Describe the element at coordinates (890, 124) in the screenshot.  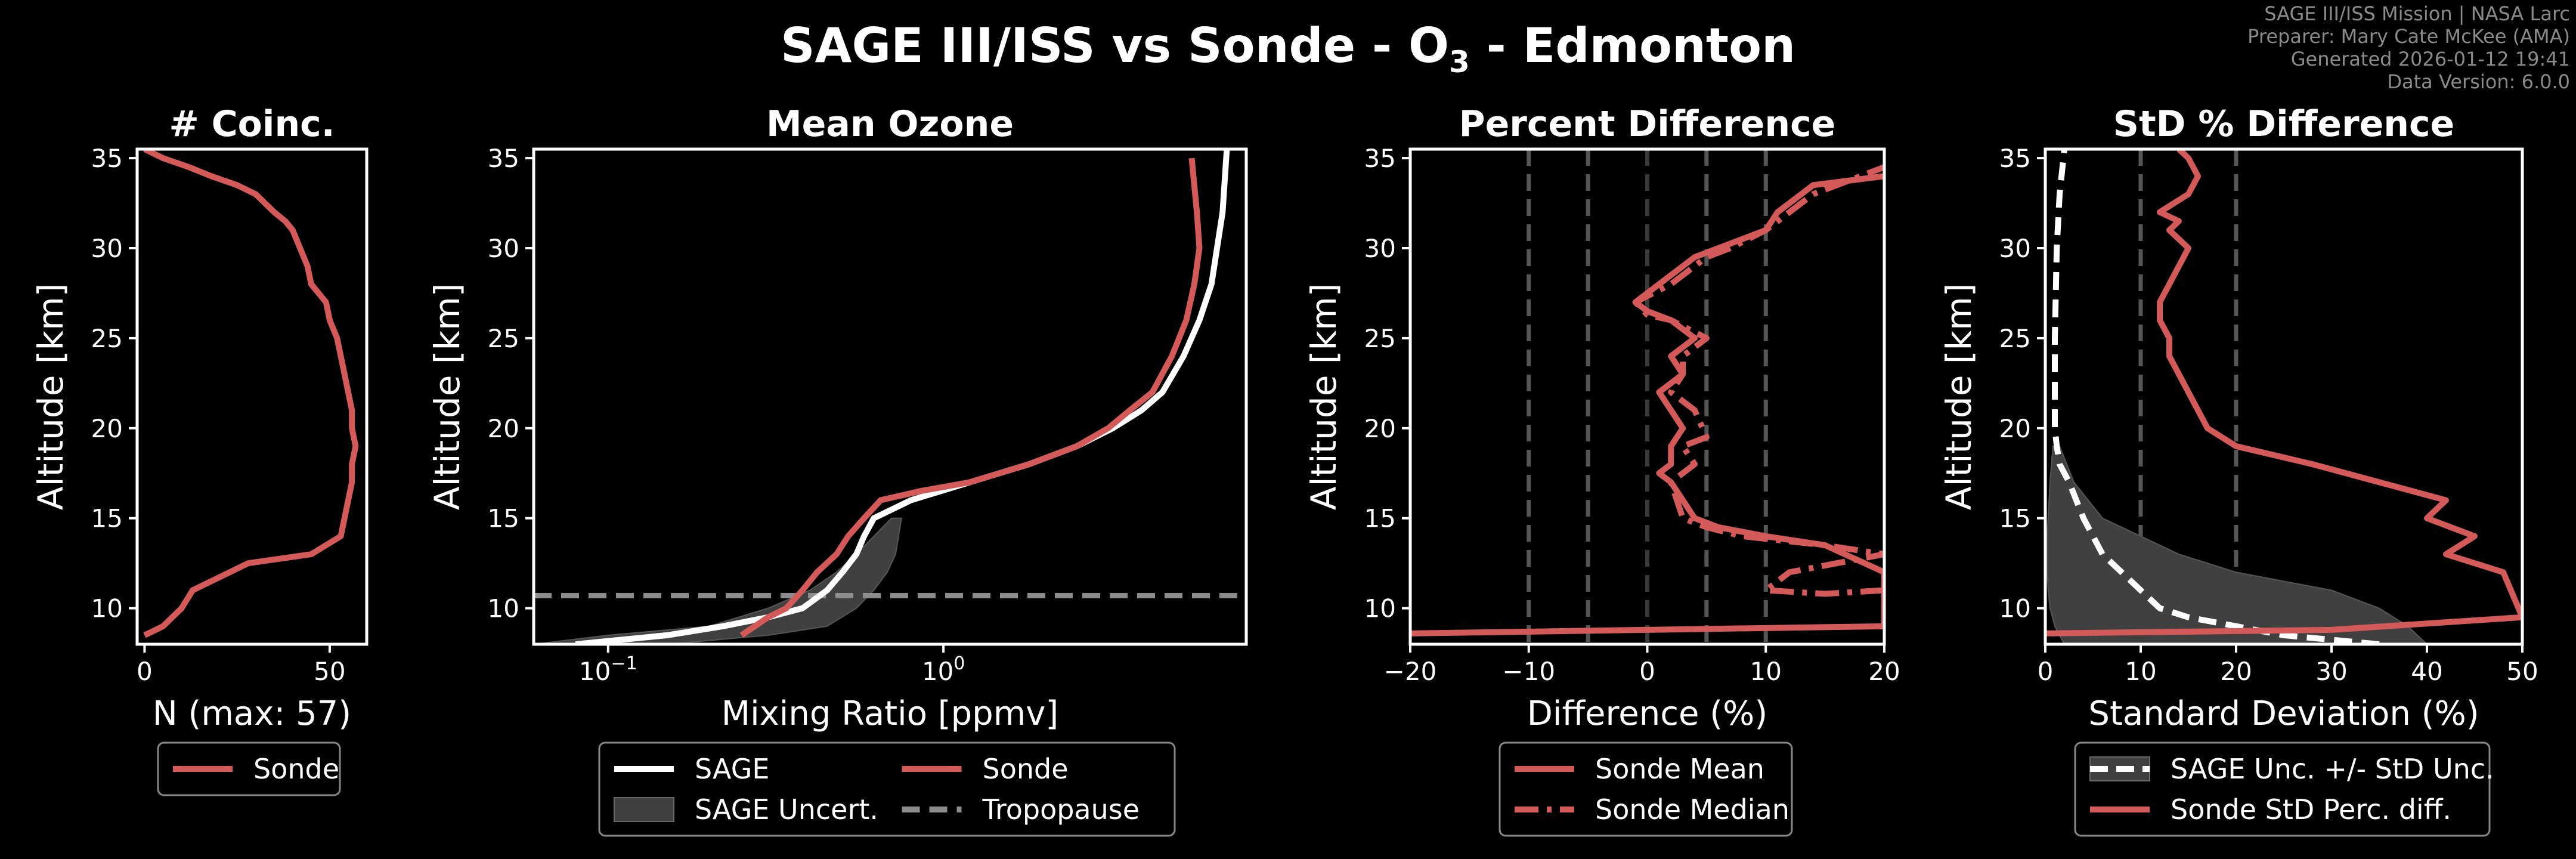
I see `panel-title: Mean Ozone` at that location.